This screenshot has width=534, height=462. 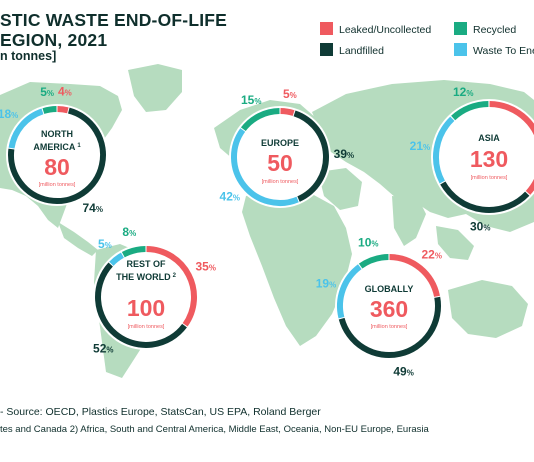 What do you see at coordinates (92, 208) in the screenshot?
I see `donut-label-landfilled: 74%` at bounding box center [92, 208].